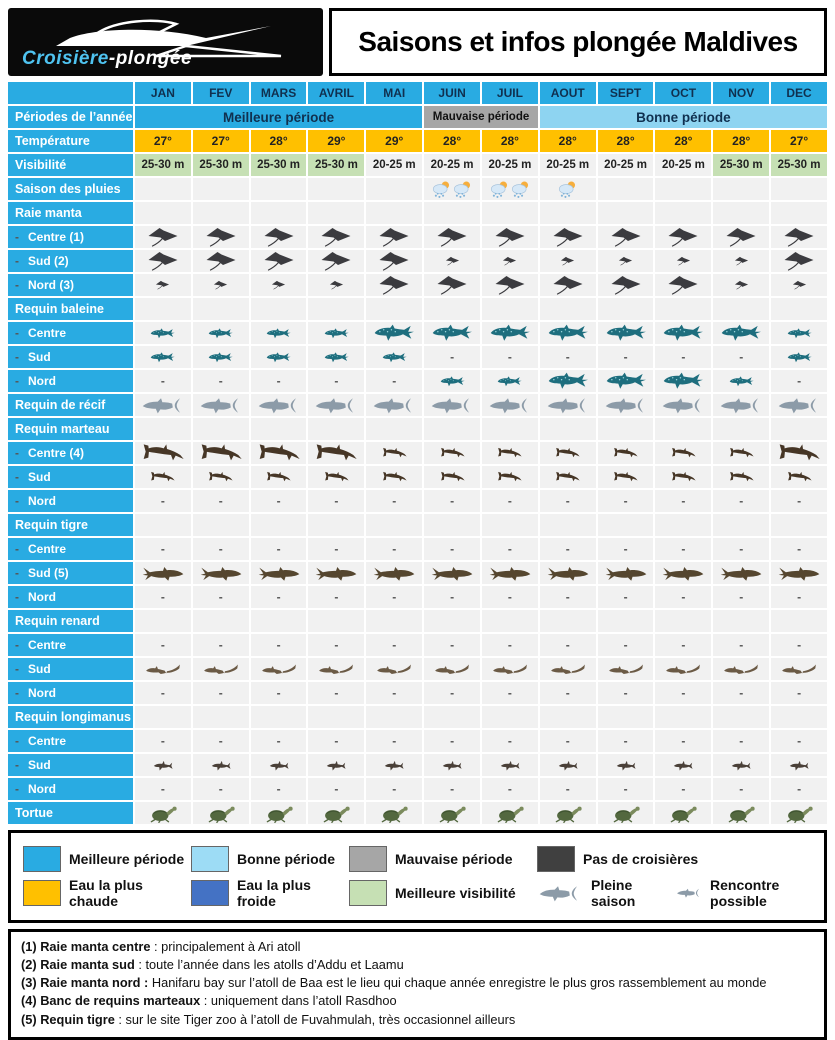 The image size is (835, 1040). Describe the element at coordinates (417, 381) in the screenshot. I see `table-row: - Nord - - - - - -` at that location.